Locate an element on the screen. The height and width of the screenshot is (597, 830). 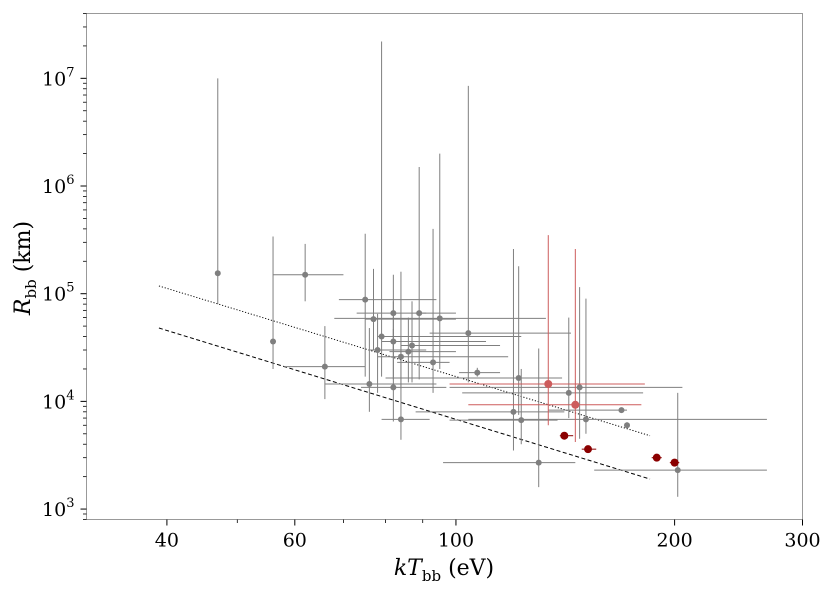
y-tick-label: 10⁷ is located at coordinates (58, 77).